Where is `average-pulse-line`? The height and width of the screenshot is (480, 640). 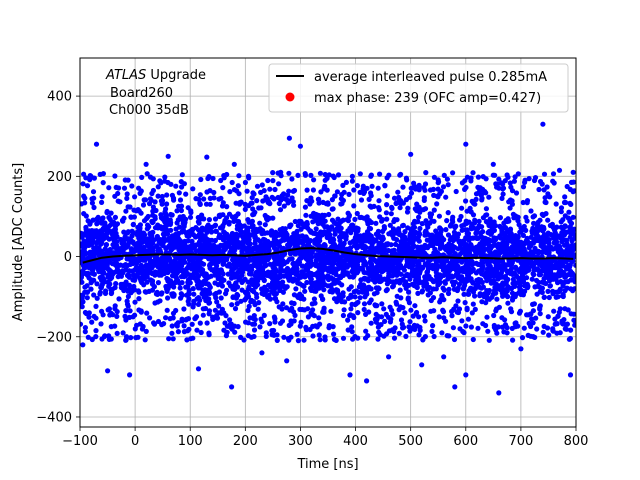 average-pulse-line is located at coordinates (328, 255).